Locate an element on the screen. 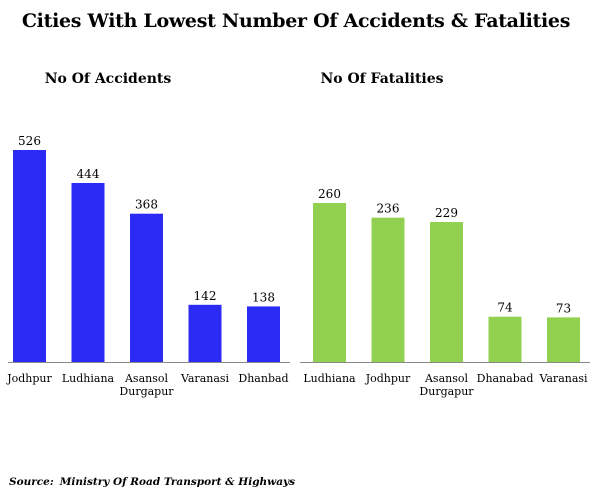  fatalities-category-label: Varanasi is located at coordinates (563, 378).